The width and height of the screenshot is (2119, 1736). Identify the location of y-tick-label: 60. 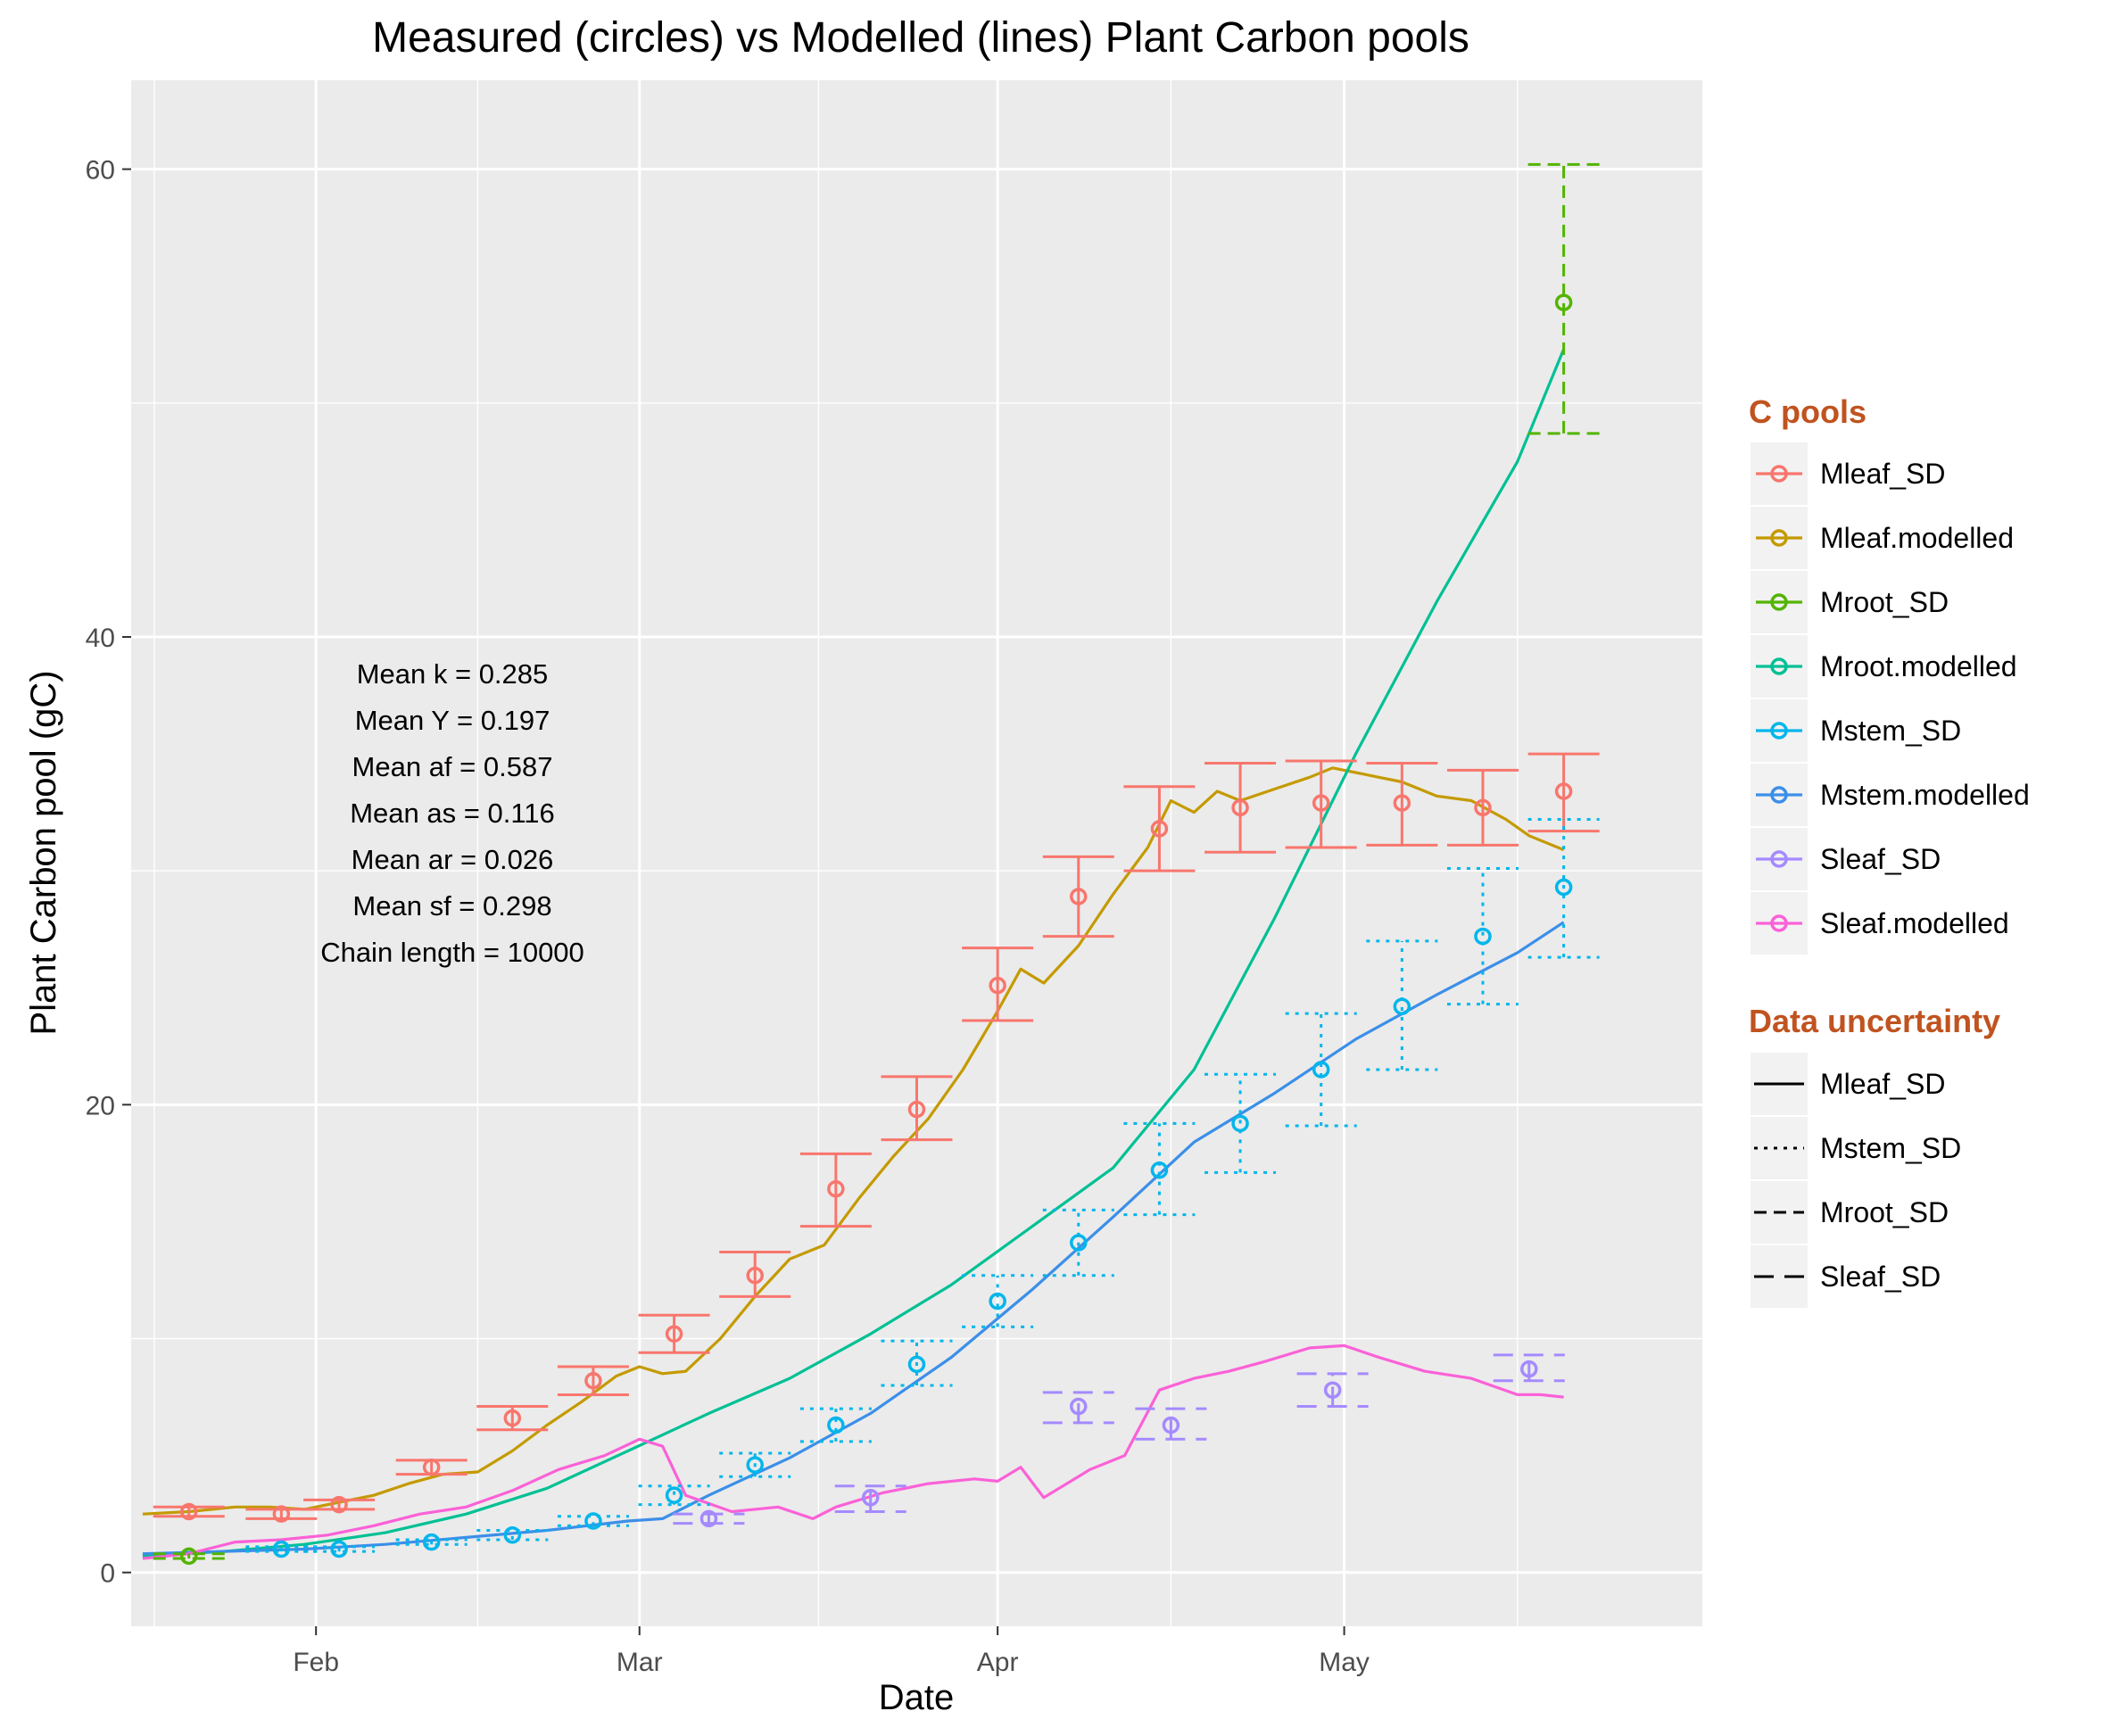
(100, 171).